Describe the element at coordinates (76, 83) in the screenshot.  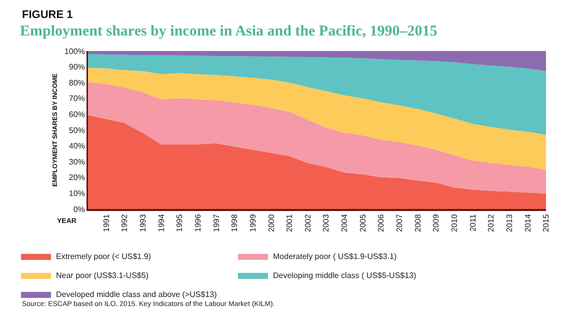
I see `y-tick-label: 80%` at that location.